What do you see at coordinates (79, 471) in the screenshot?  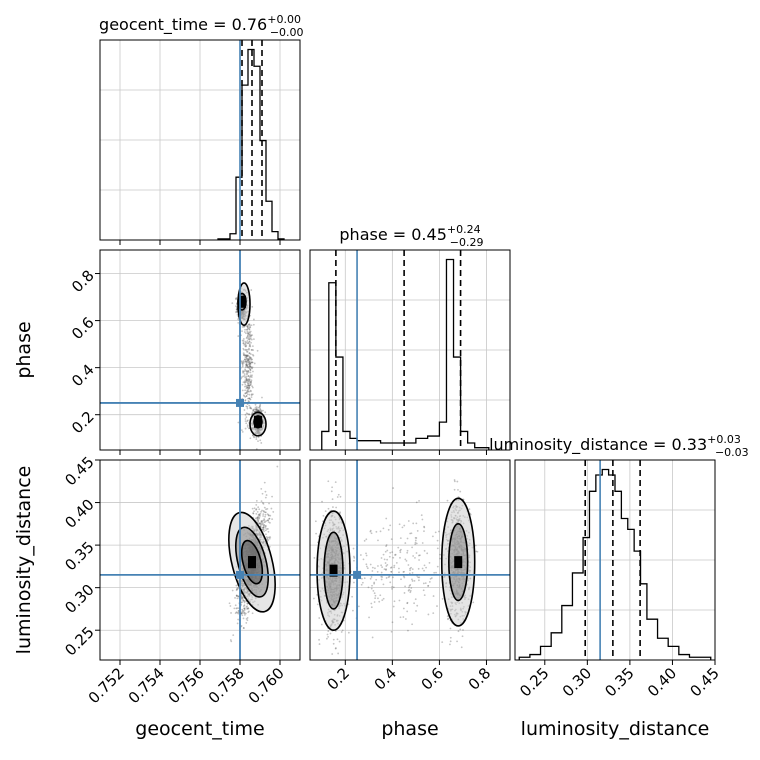 I see `y-tick-label: 0.45` at bounding box center [79, 471].